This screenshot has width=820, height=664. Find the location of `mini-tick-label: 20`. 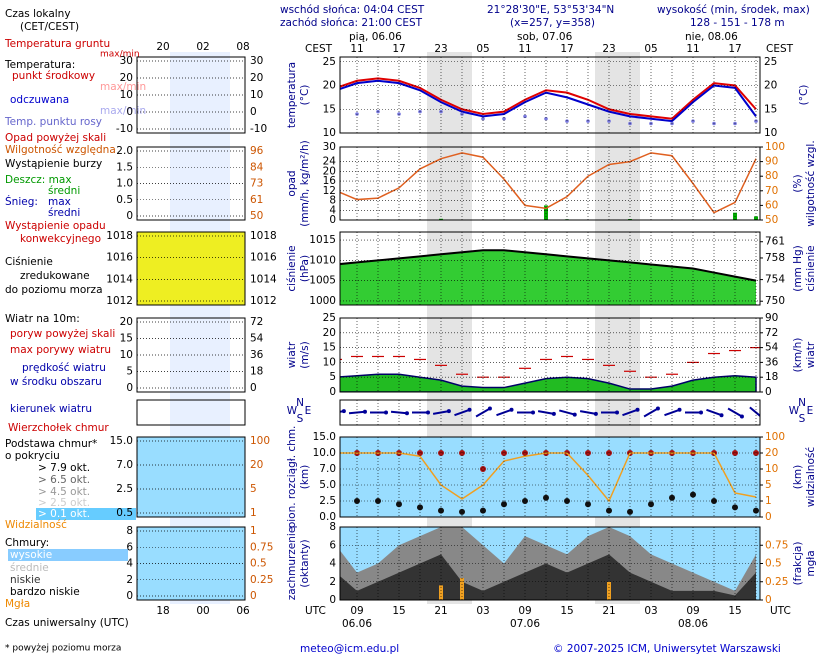

mini-tick-label: 20 is located at coordinates (126, 78).